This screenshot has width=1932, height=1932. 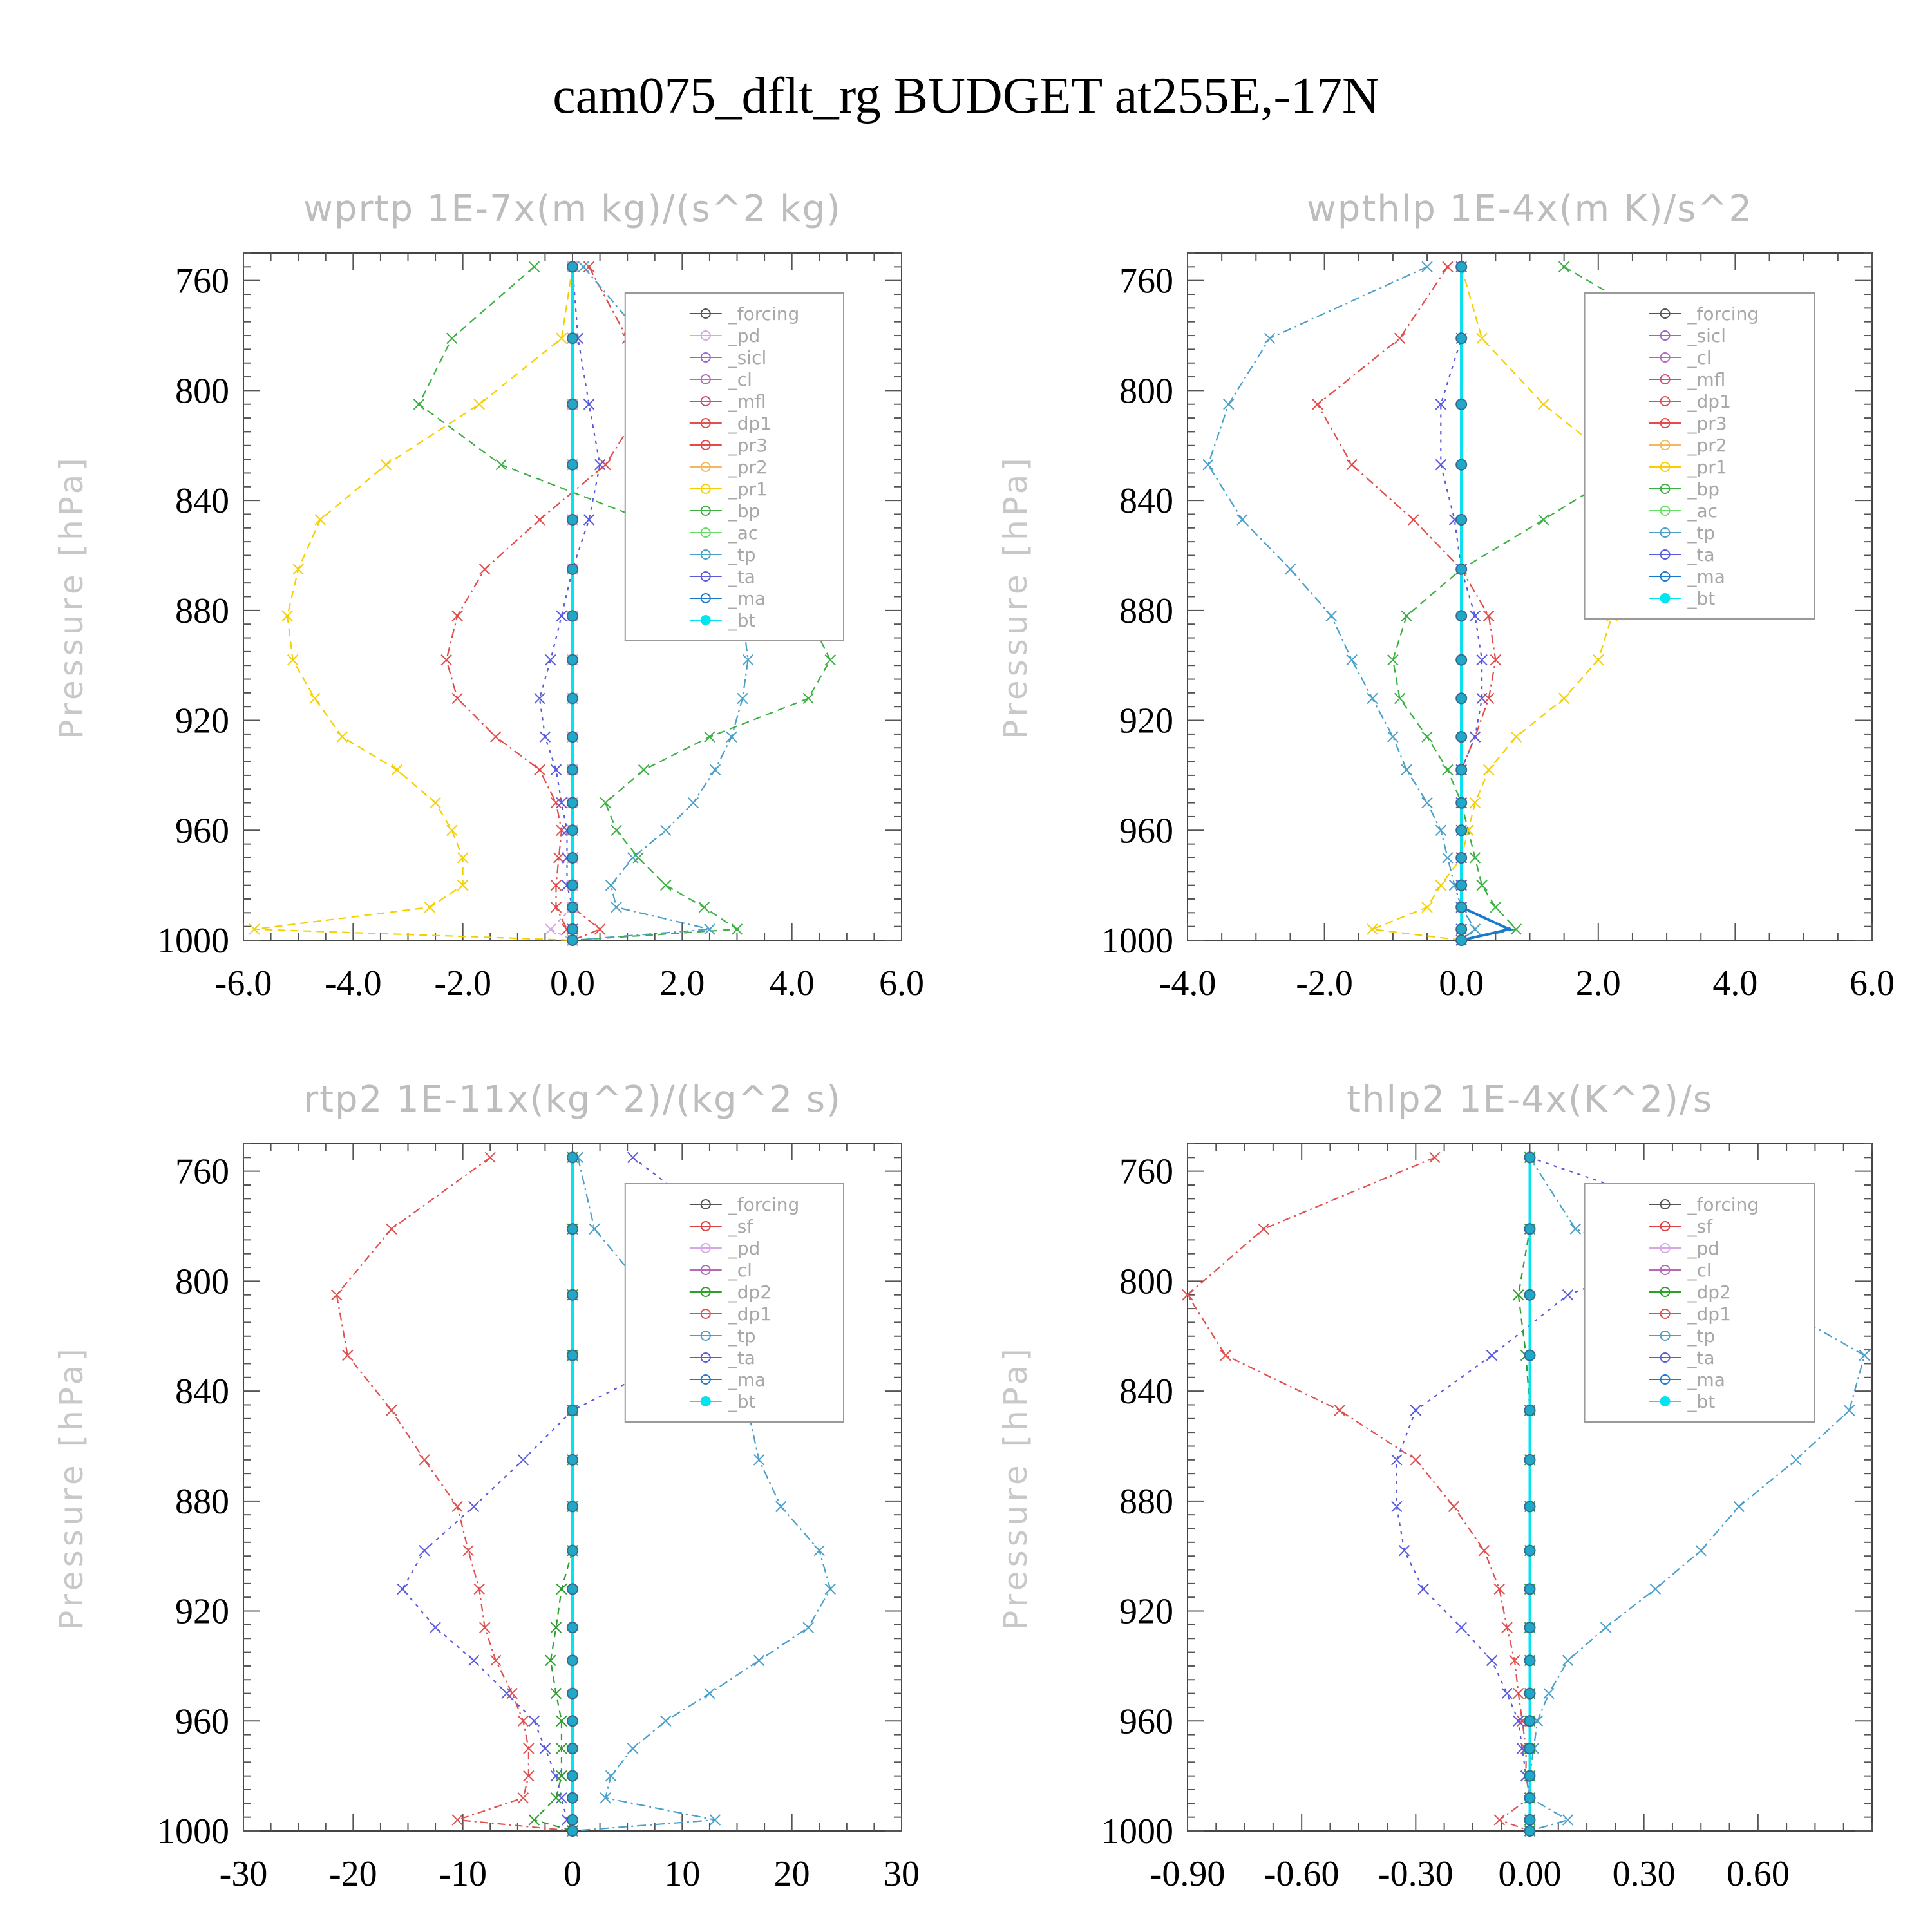 I want to click on legend-item: _pd, so click(x=724, y=335).